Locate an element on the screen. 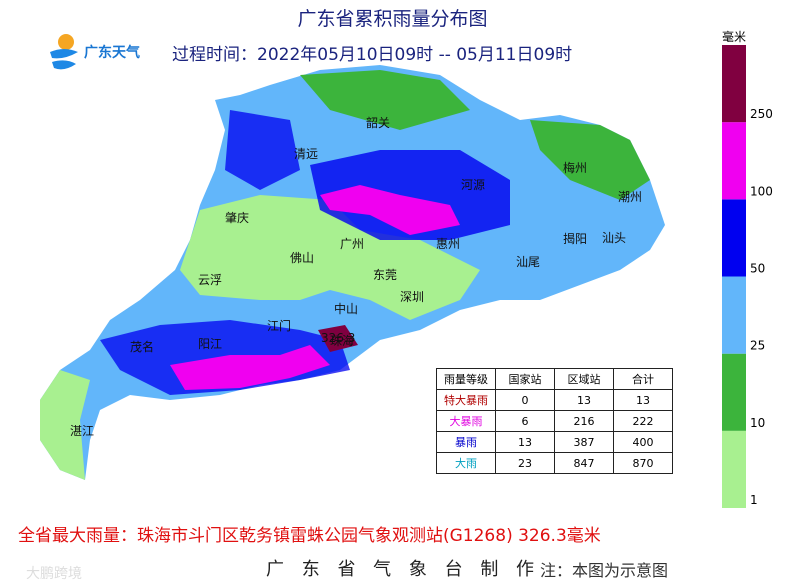  table-cell: 大雨 is located at coordinates (466, 463).